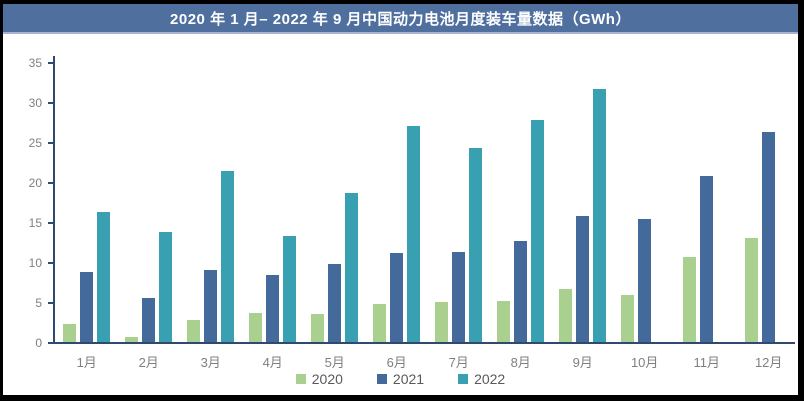 The width and height of the screenshot is (804, 401). Describe the element at coordinates (442, 322) in the screenshot. I see `bar-2020-7月` at that location.